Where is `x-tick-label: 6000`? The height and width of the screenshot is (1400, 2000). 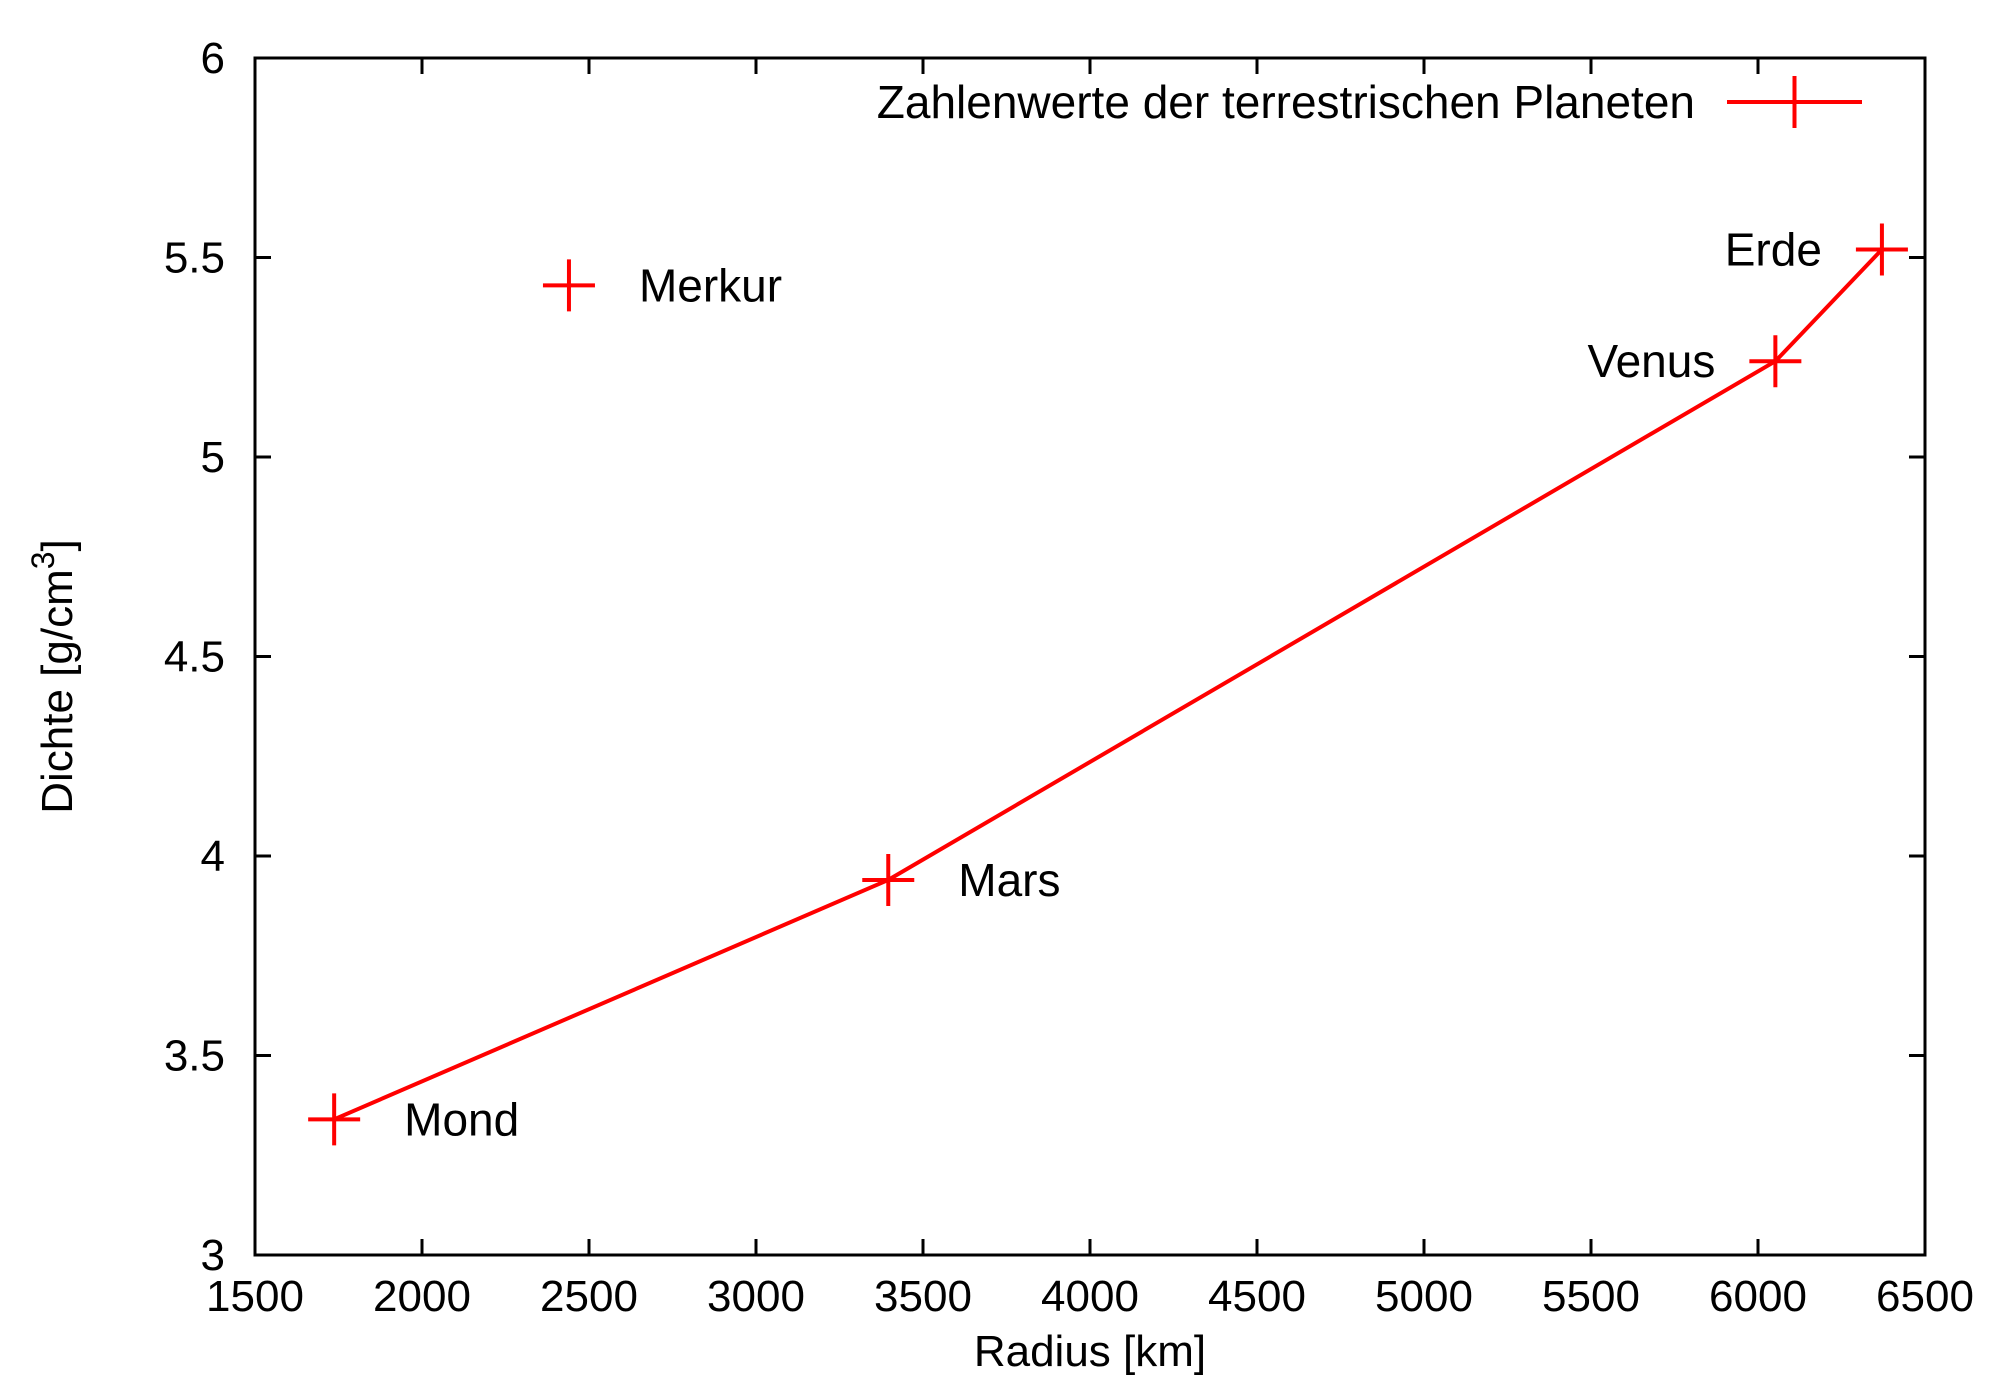
x-tick-label: 6000 is located at coordinates (1758, 1296).